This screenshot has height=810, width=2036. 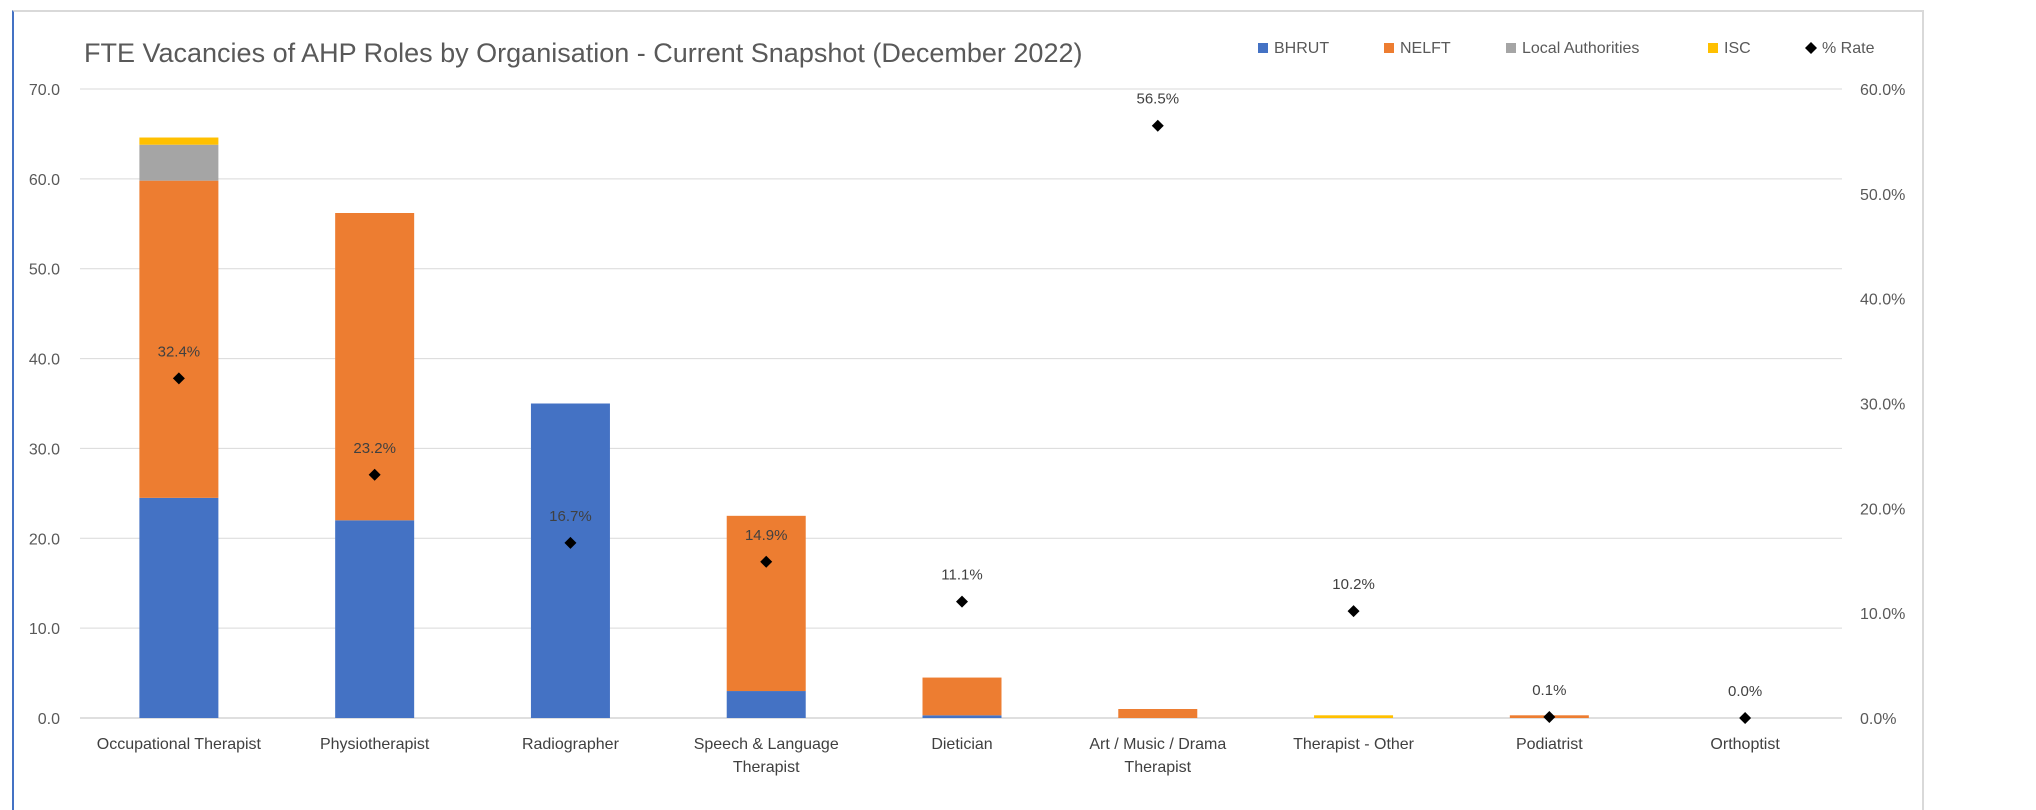 What do you see at coordinates (44, 449) in the screenshot?
I see `y-left-tick-label: 30.0` at bounding box center [44, 449].